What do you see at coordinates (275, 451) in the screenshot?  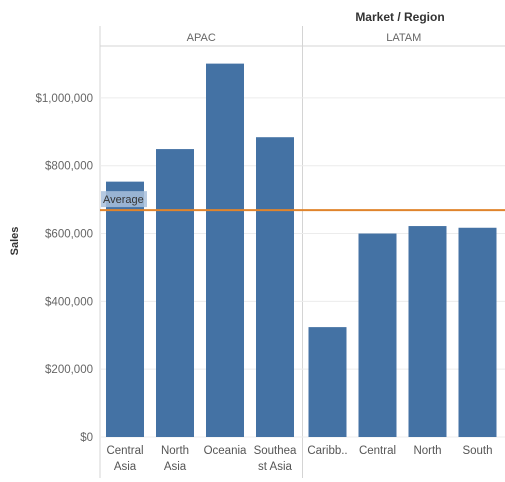 I see `x-tick-label: Southea` at bounding box center [275, 451].